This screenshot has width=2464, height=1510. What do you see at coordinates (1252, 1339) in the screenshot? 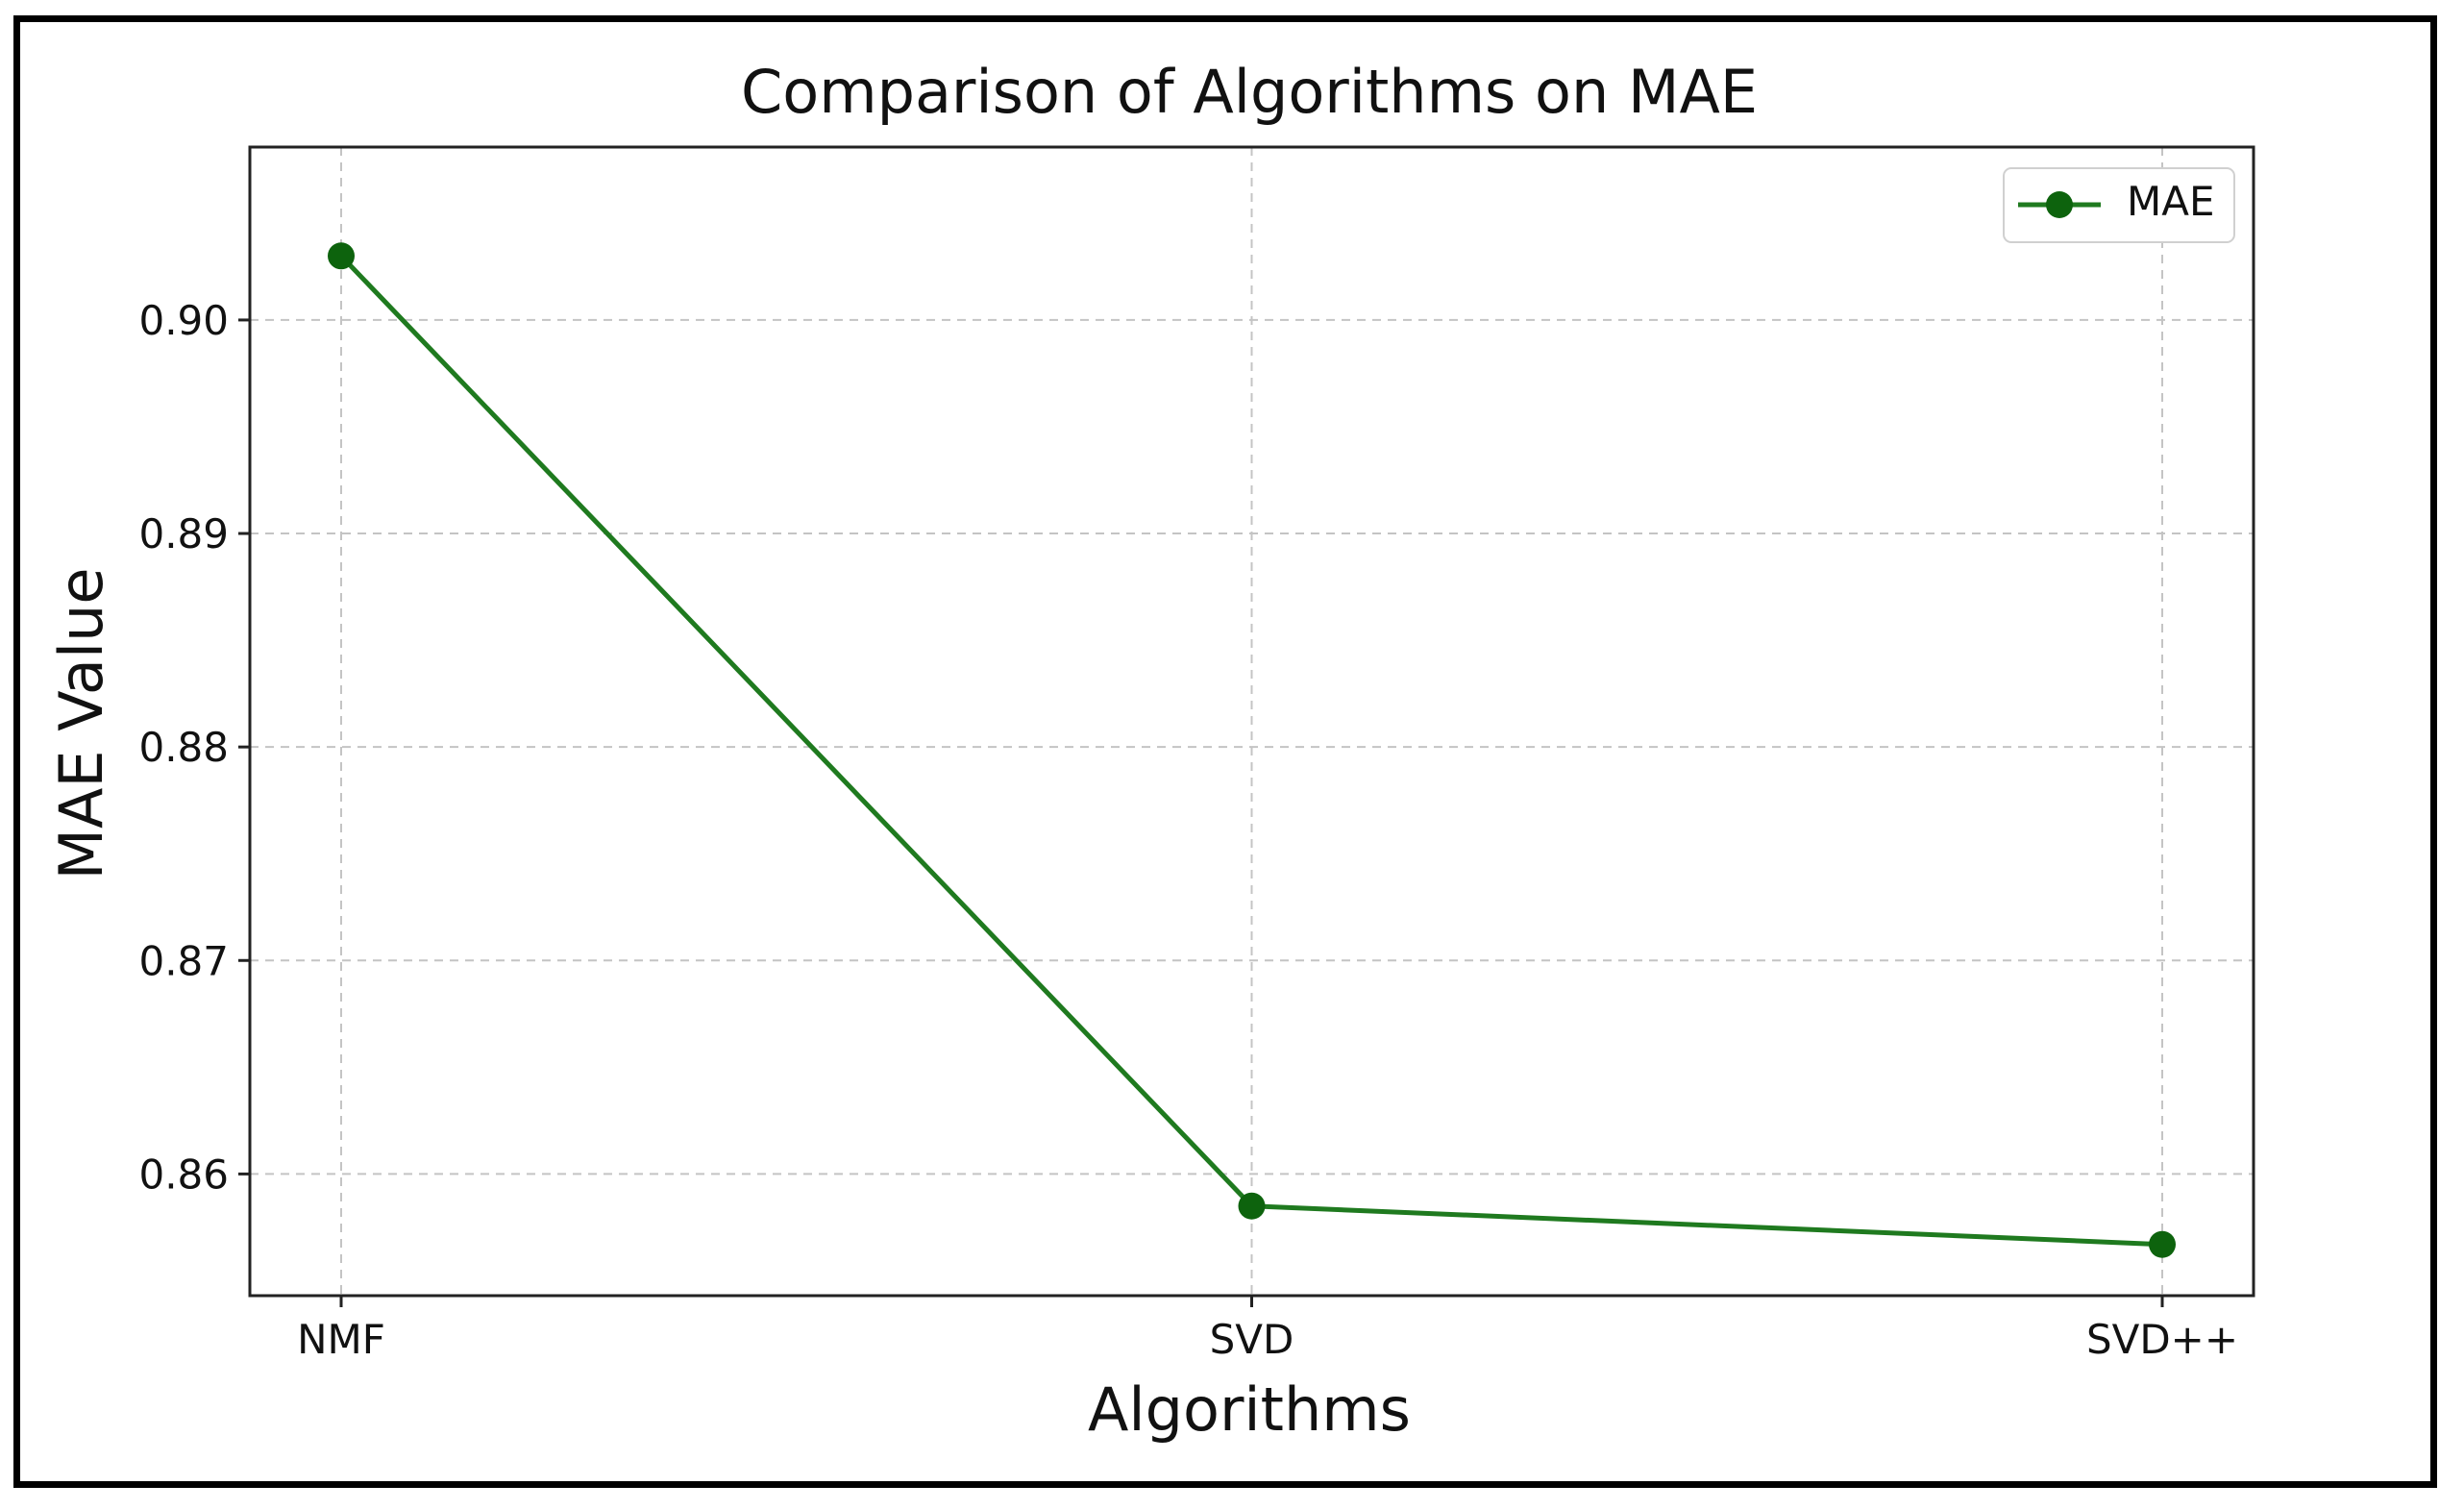
I see `x-tick-label: SVD` at bounding box center [1252, 1339].